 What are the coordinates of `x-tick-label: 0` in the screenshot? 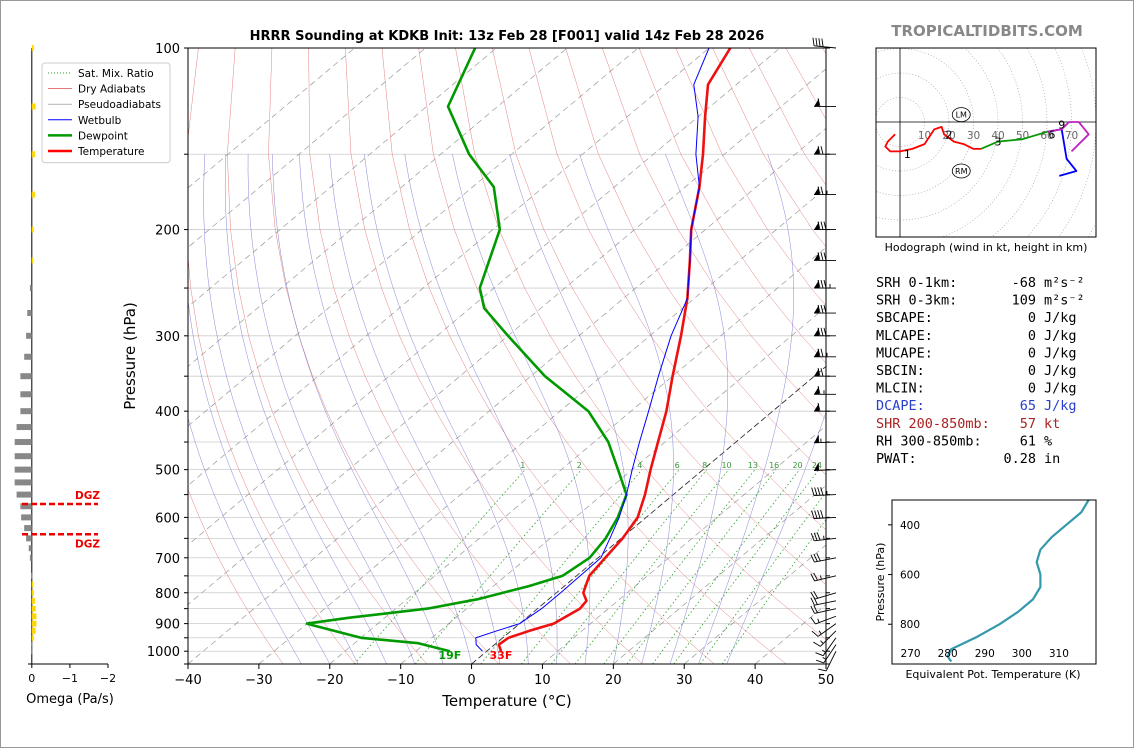 It's located at (471, 680).